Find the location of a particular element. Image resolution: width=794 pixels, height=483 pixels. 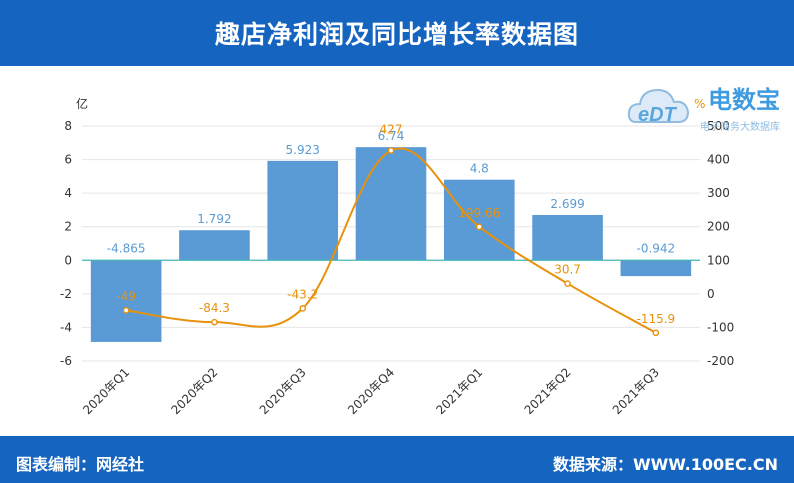

right-axis-tick: 300 is located at coordinates (718, 193).